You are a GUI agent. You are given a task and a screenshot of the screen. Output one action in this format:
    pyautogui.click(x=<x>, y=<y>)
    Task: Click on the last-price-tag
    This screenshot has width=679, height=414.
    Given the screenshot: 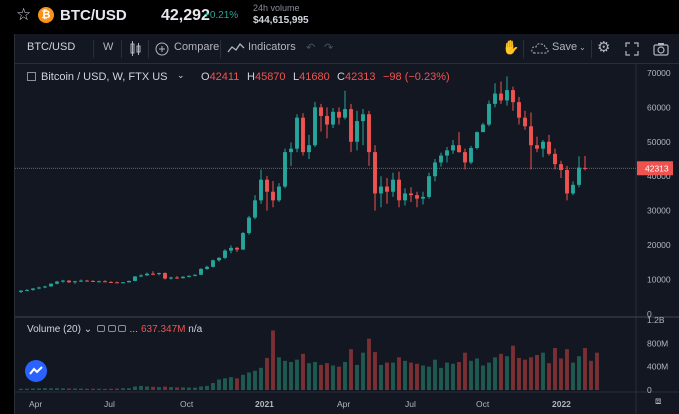 What is the action you would take?
    pyautogui.click(x=655, y=168)
    